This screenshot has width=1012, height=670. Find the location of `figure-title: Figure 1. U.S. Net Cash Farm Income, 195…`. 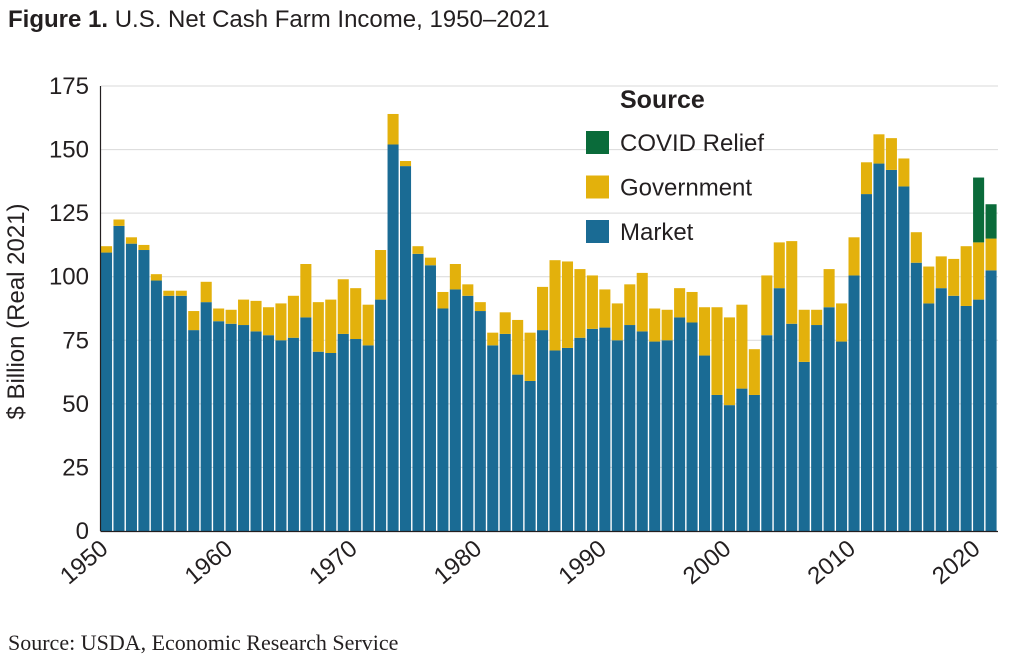

figure-title: Figure 1. U.S. Net Cash Farm Income, 195… is located at coordinates (279, 20).